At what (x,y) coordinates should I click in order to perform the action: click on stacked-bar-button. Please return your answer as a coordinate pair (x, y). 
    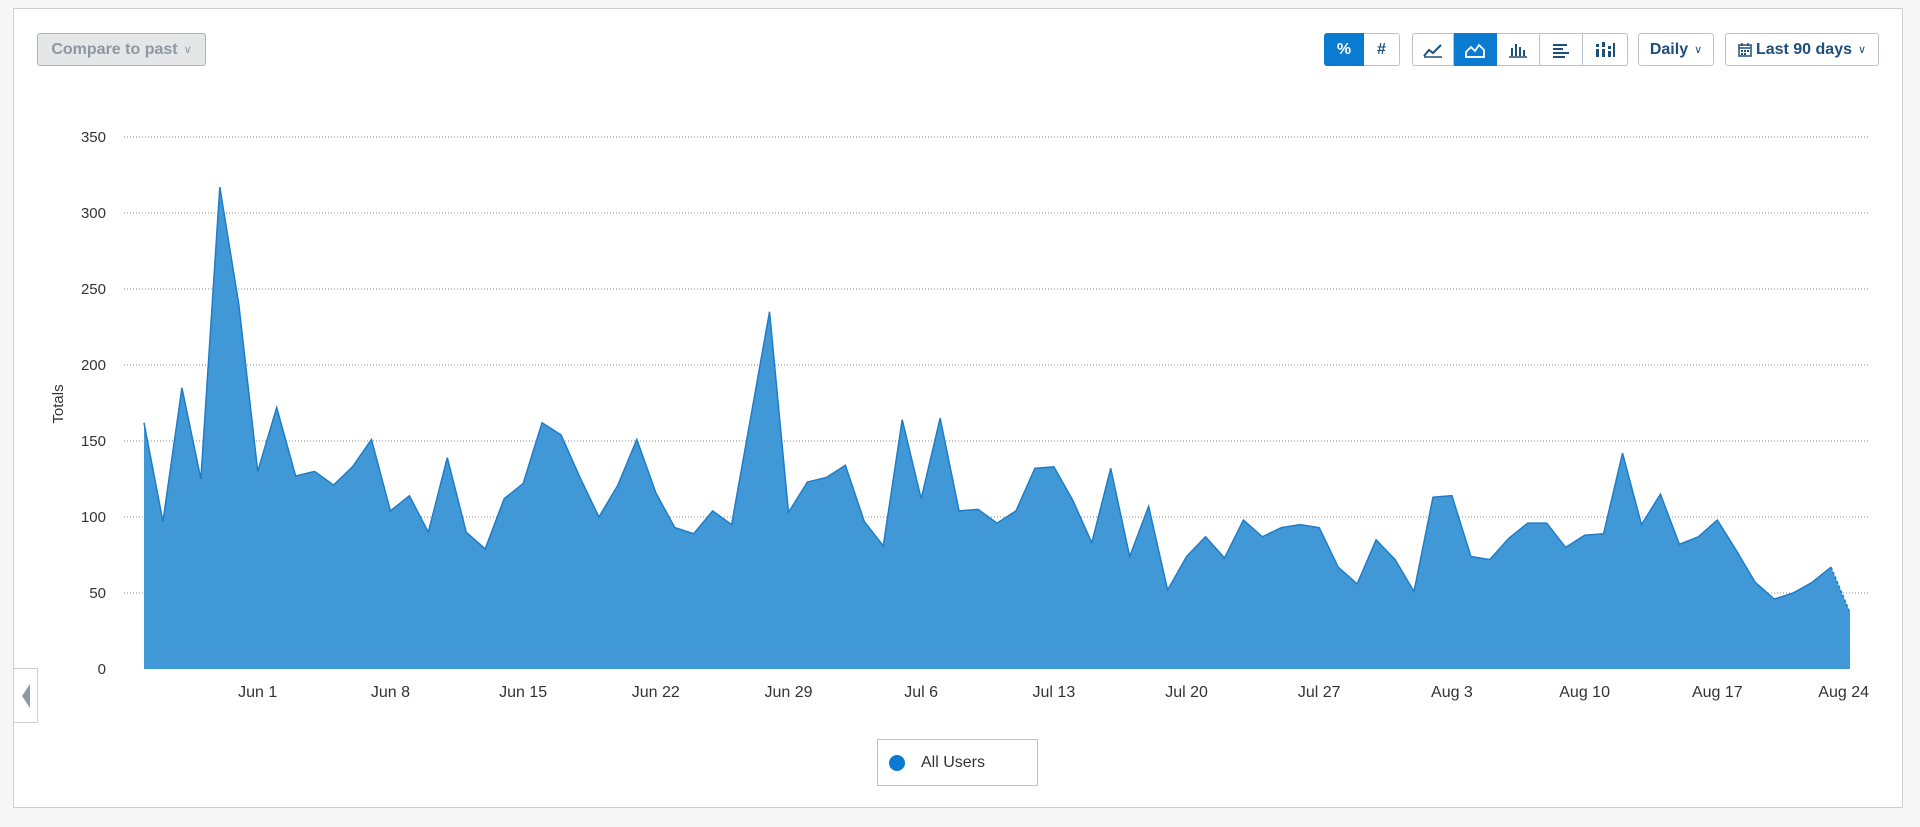
    Looking at the image, I should click on (1605, 49).